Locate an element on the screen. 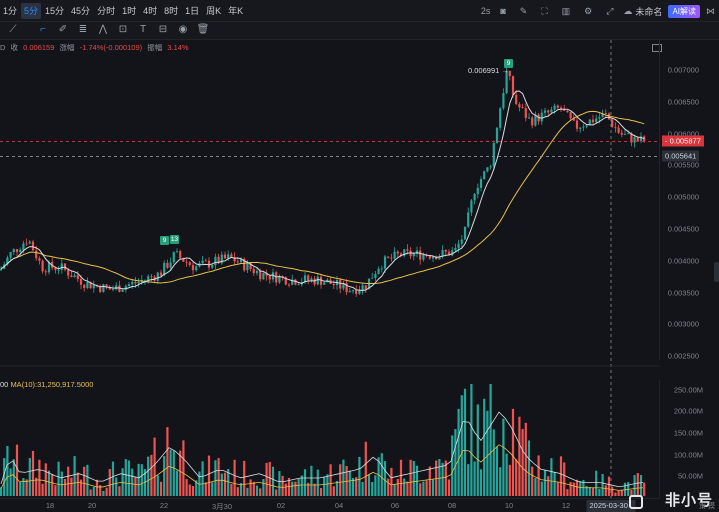  interval-tab: 15分 is located at coordinates (55, 11).